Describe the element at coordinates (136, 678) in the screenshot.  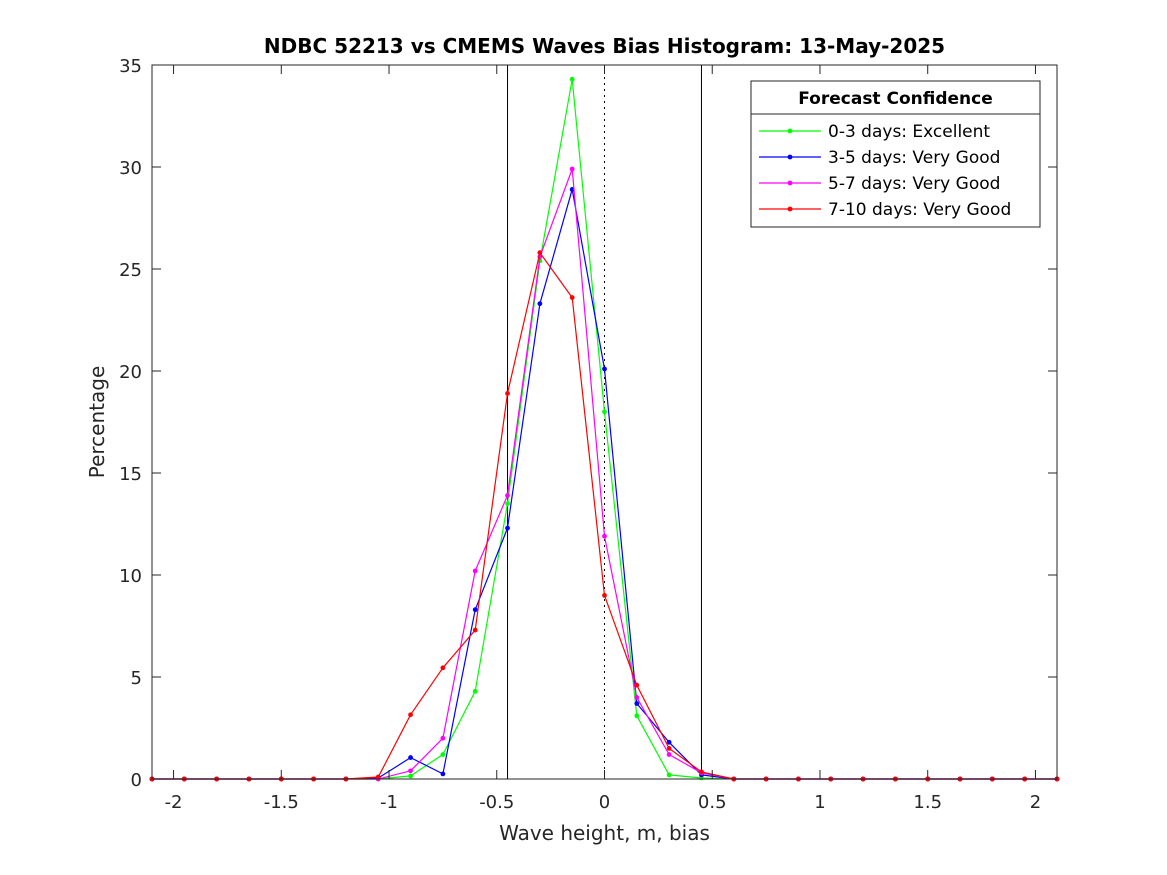
I see `y-tick-label: 5` at that location.